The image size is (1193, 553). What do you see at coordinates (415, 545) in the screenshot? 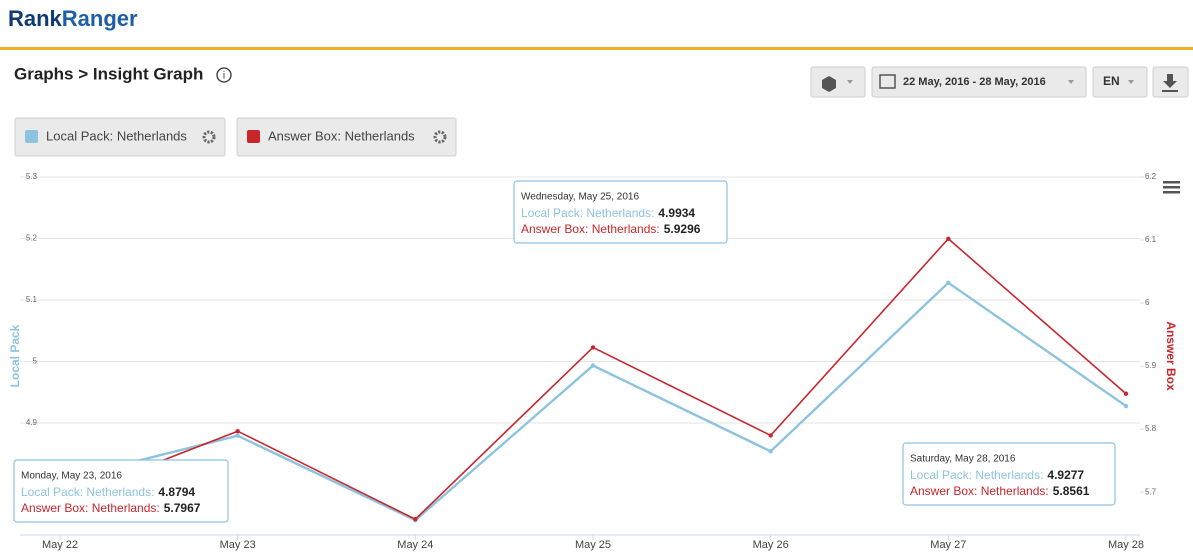
I see `x-tick-label: May 24` at bounding box center [415, 545].